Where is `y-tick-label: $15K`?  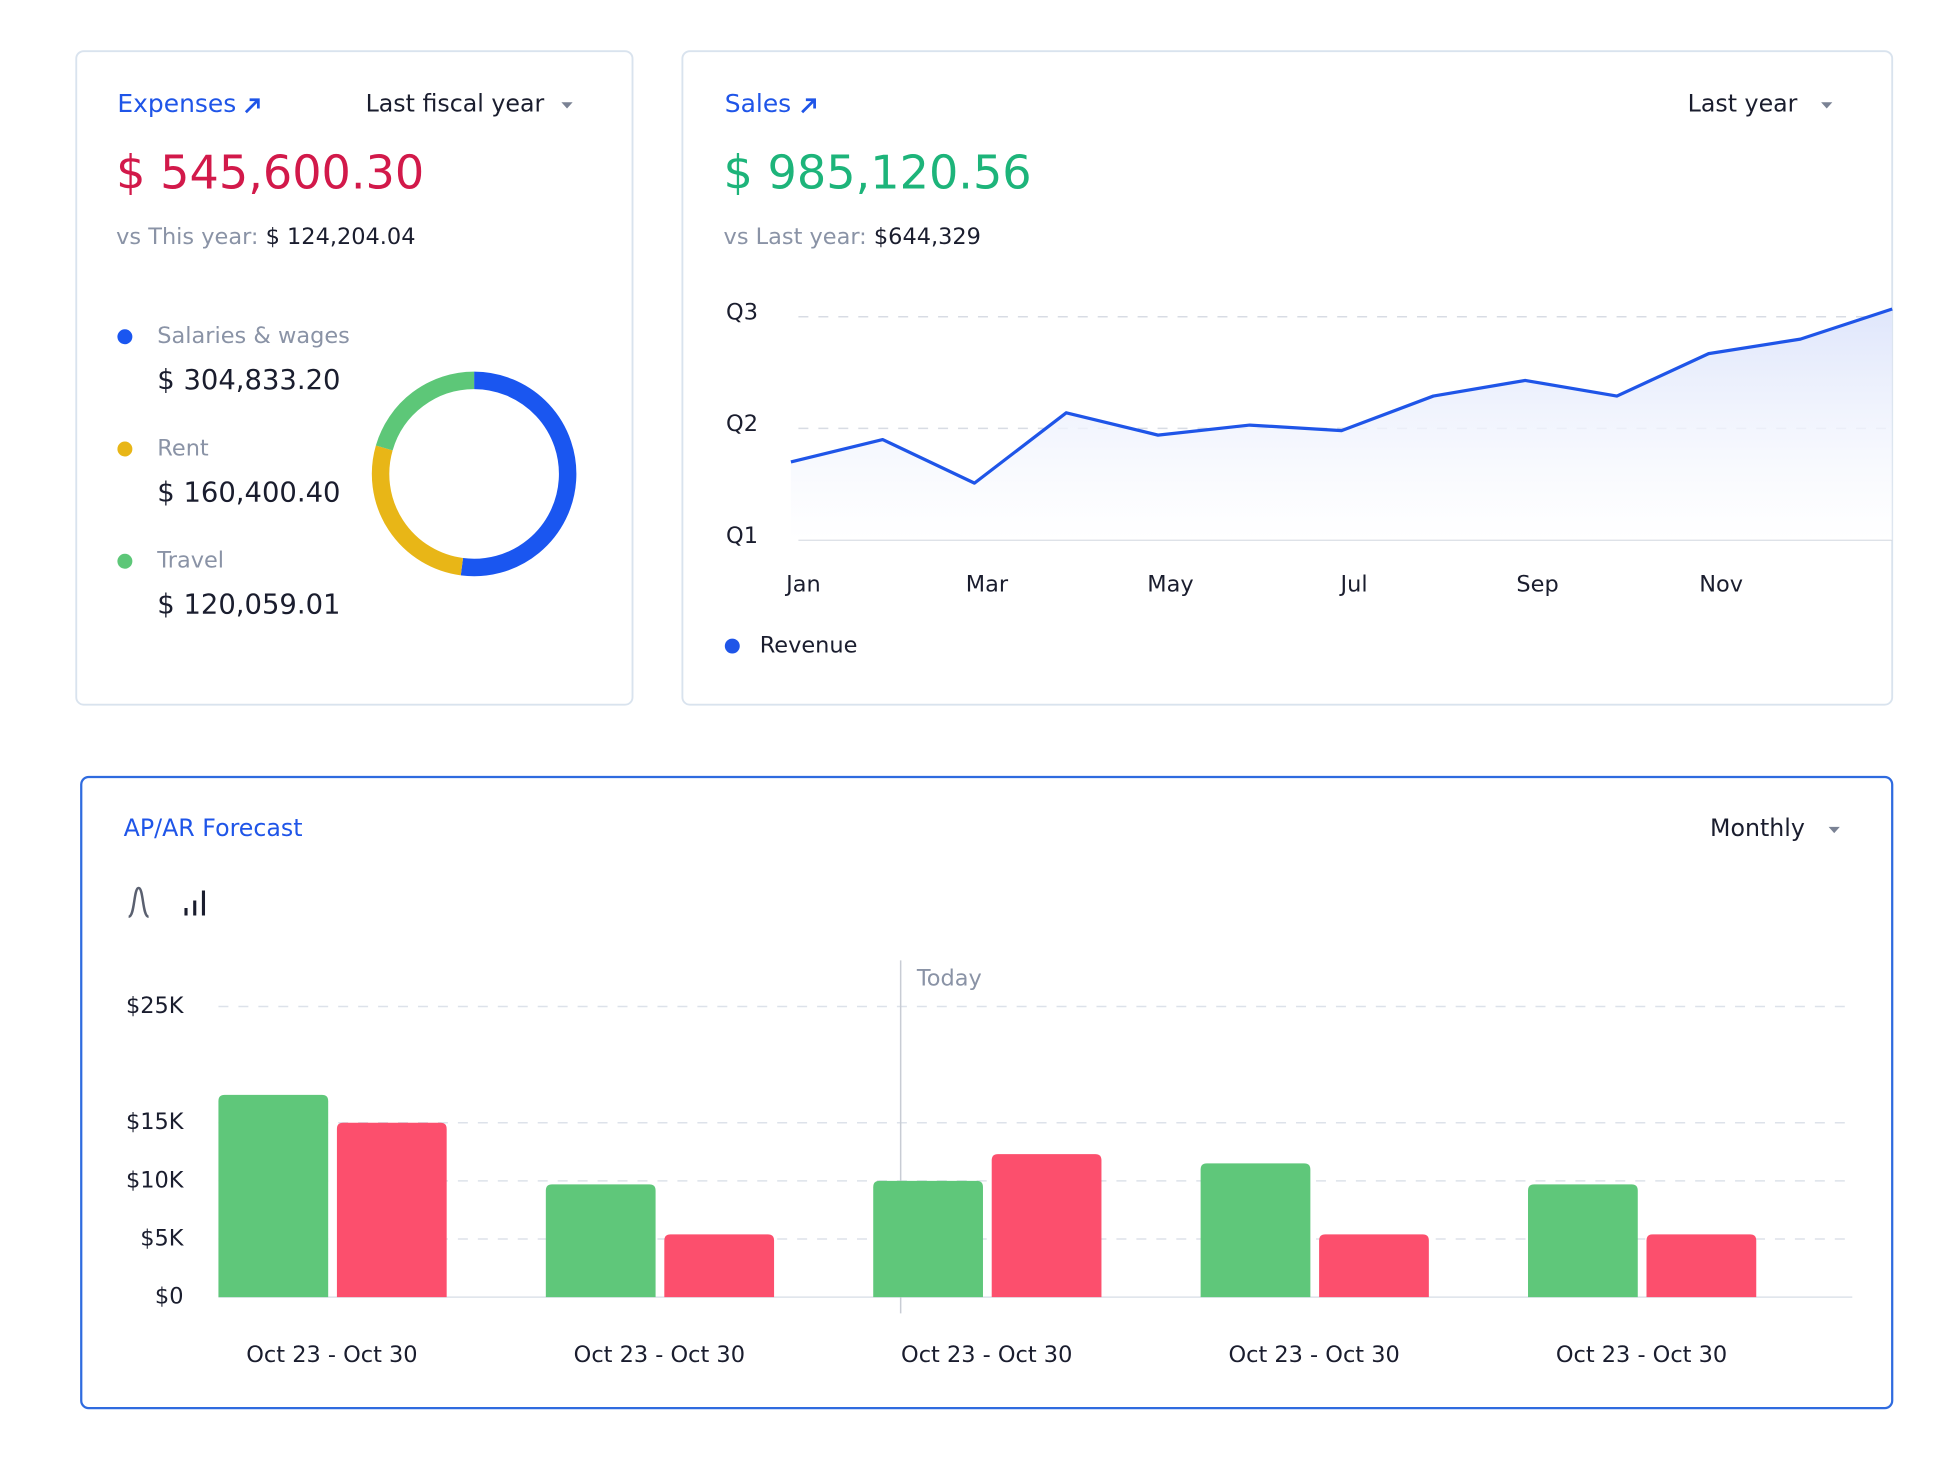 y-tick-label: $15K is located at coordinates (155, 1122).